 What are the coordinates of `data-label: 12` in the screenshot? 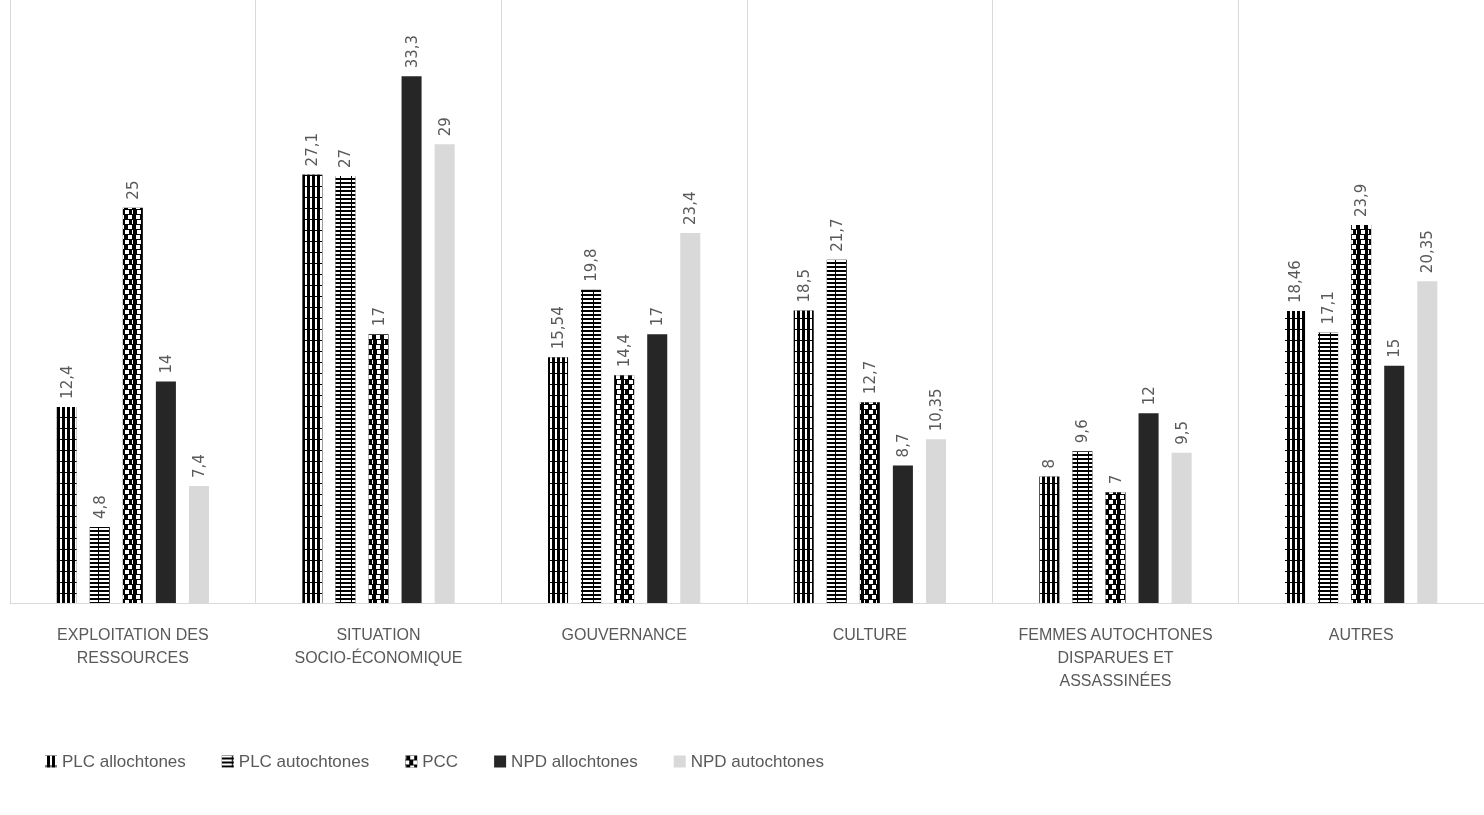 It's located at (1148, 396).